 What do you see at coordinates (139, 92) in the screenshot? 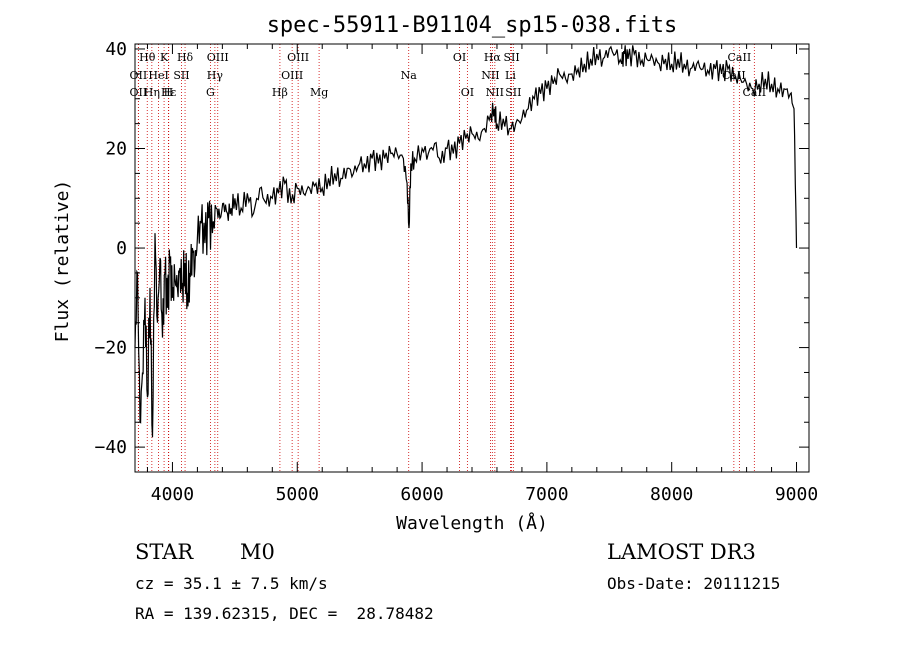
I see `line-marker-label-18: OII` at bounding box center [139, 92].